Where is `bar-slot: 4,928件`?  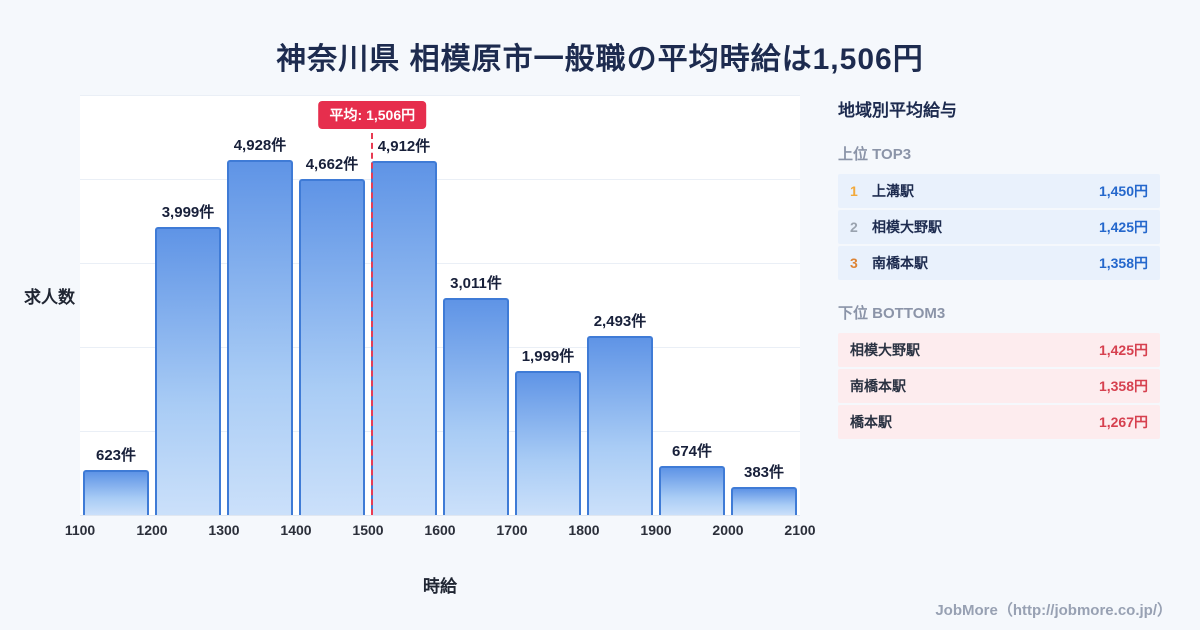 bar-slot: 4,928件 is located at coordinates (260, 305).